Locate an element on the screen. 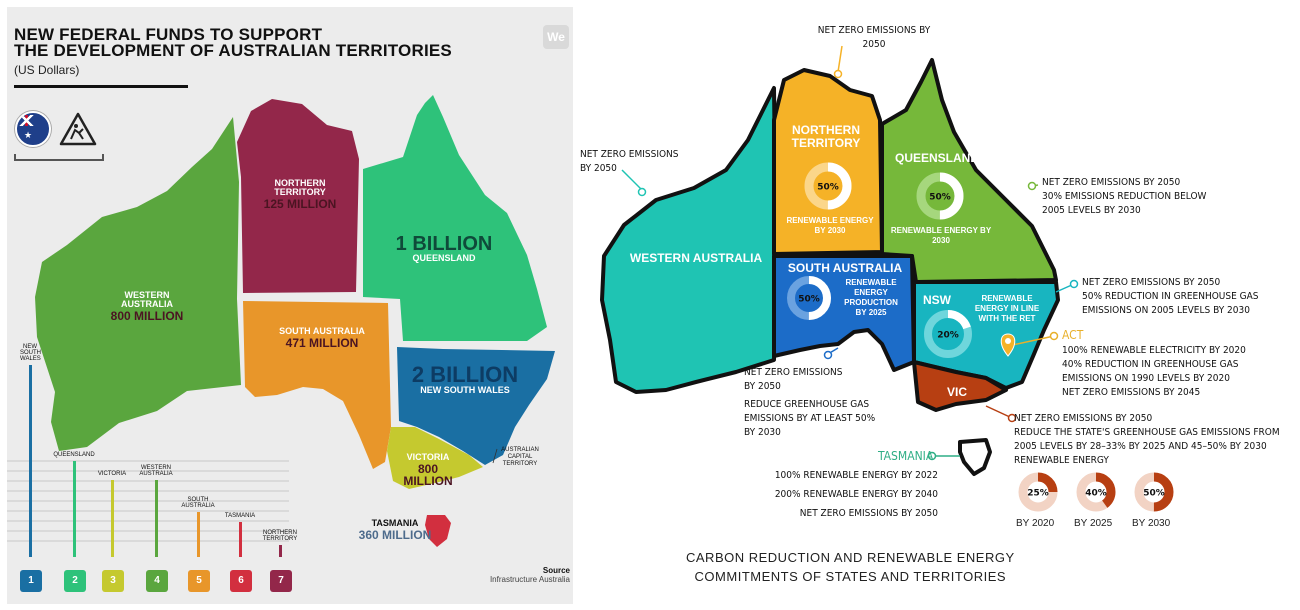  vic-ring-by-2020: 25% is located at coordinates (1038, 492).